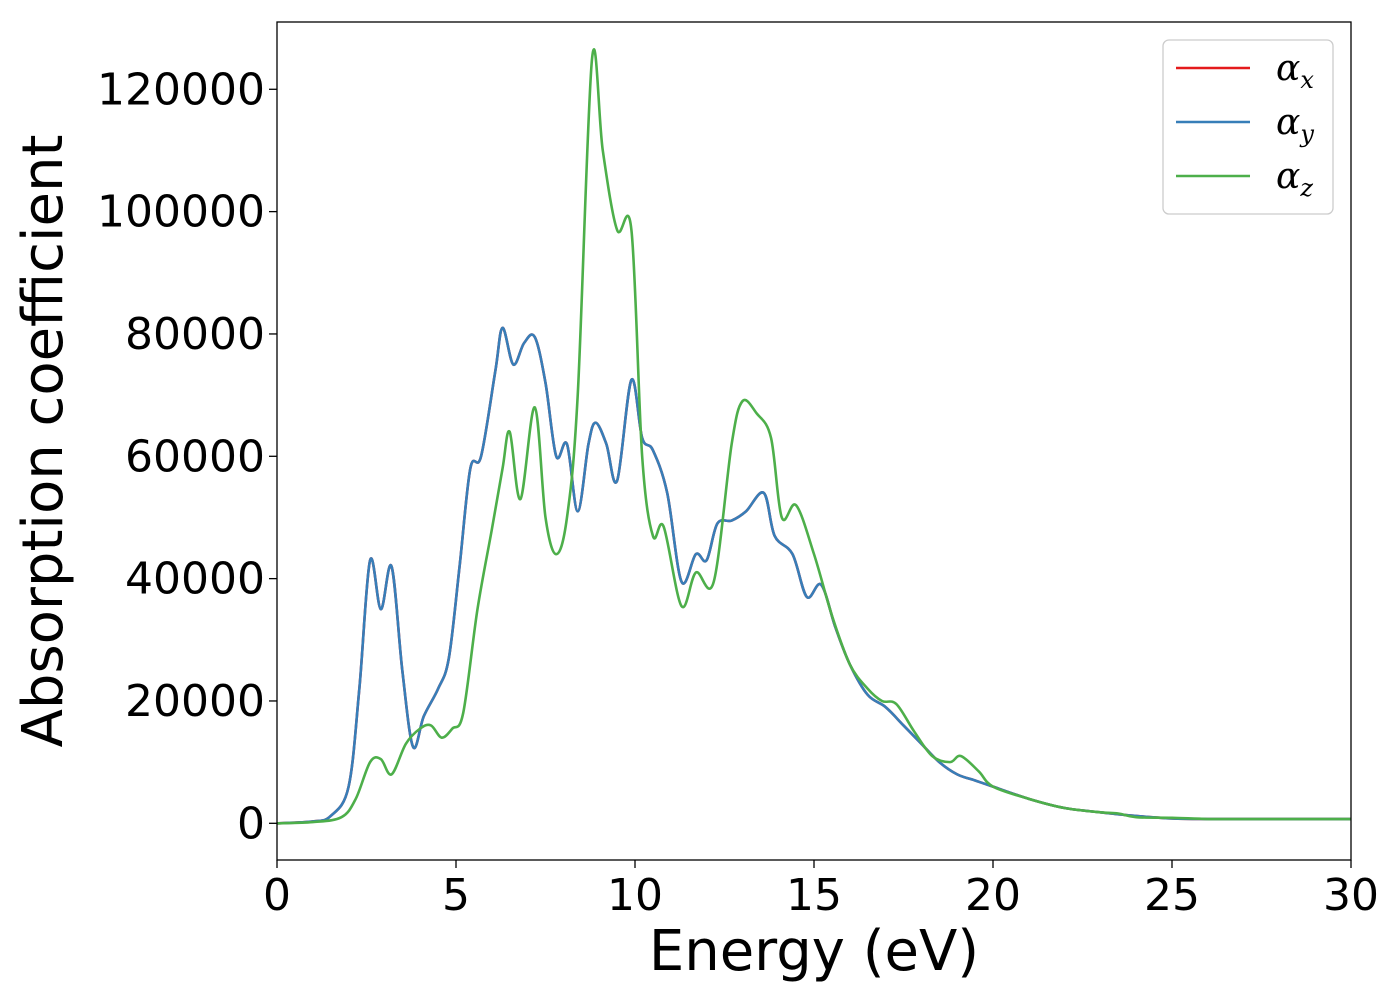 The width and height of the screenshot is (1400, 1000). What do you see at coordinates (993, 895) in the screenshot?
I see `x-tick-label: 20` at bounding box center [993, 895].